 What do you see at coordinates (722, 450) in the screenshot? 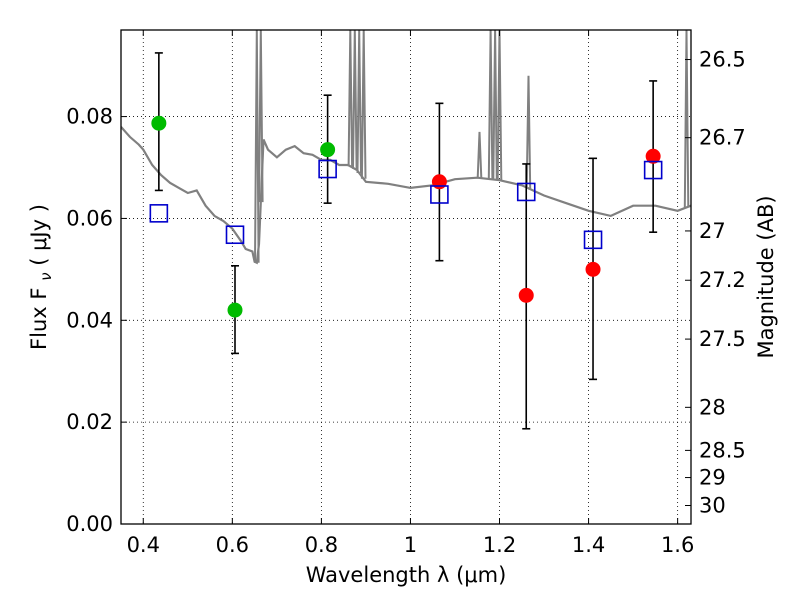
I see `right-tick-label: 28.5` at bounding box center [722, 450].